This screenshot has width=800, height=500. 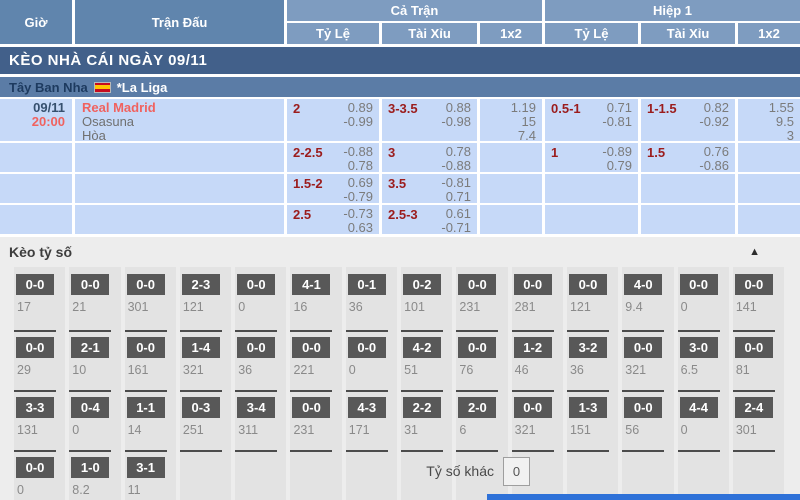 I want to click on score-cell: 0-0 56, so click(x=648, y=417).